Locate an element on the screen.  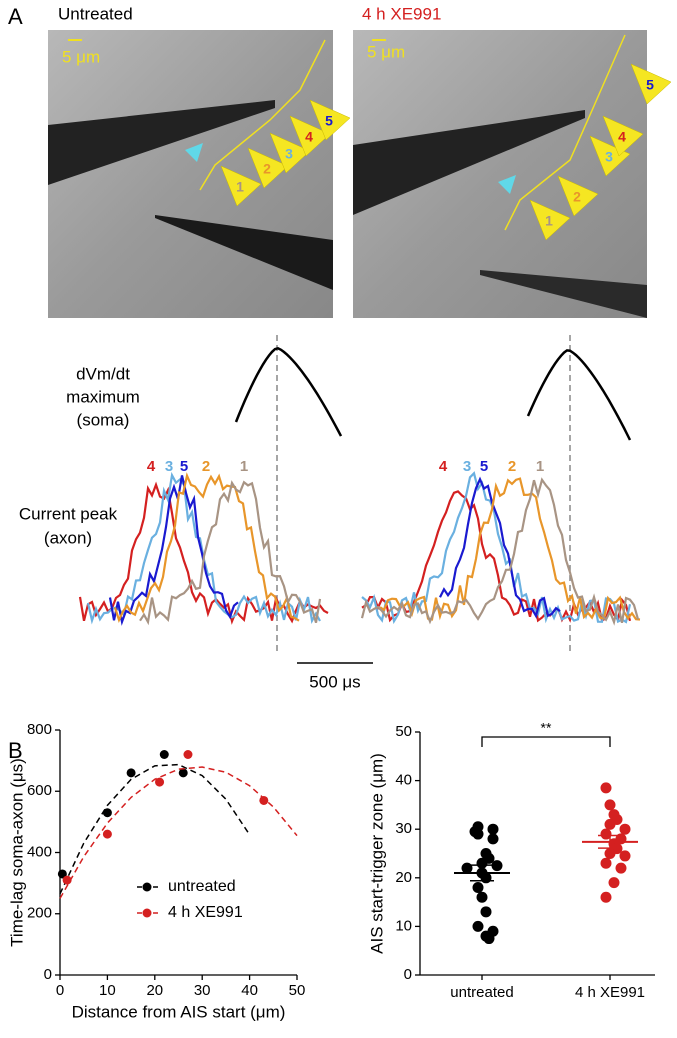
x-tick-label: 50 is located at coordinates (297, 990).